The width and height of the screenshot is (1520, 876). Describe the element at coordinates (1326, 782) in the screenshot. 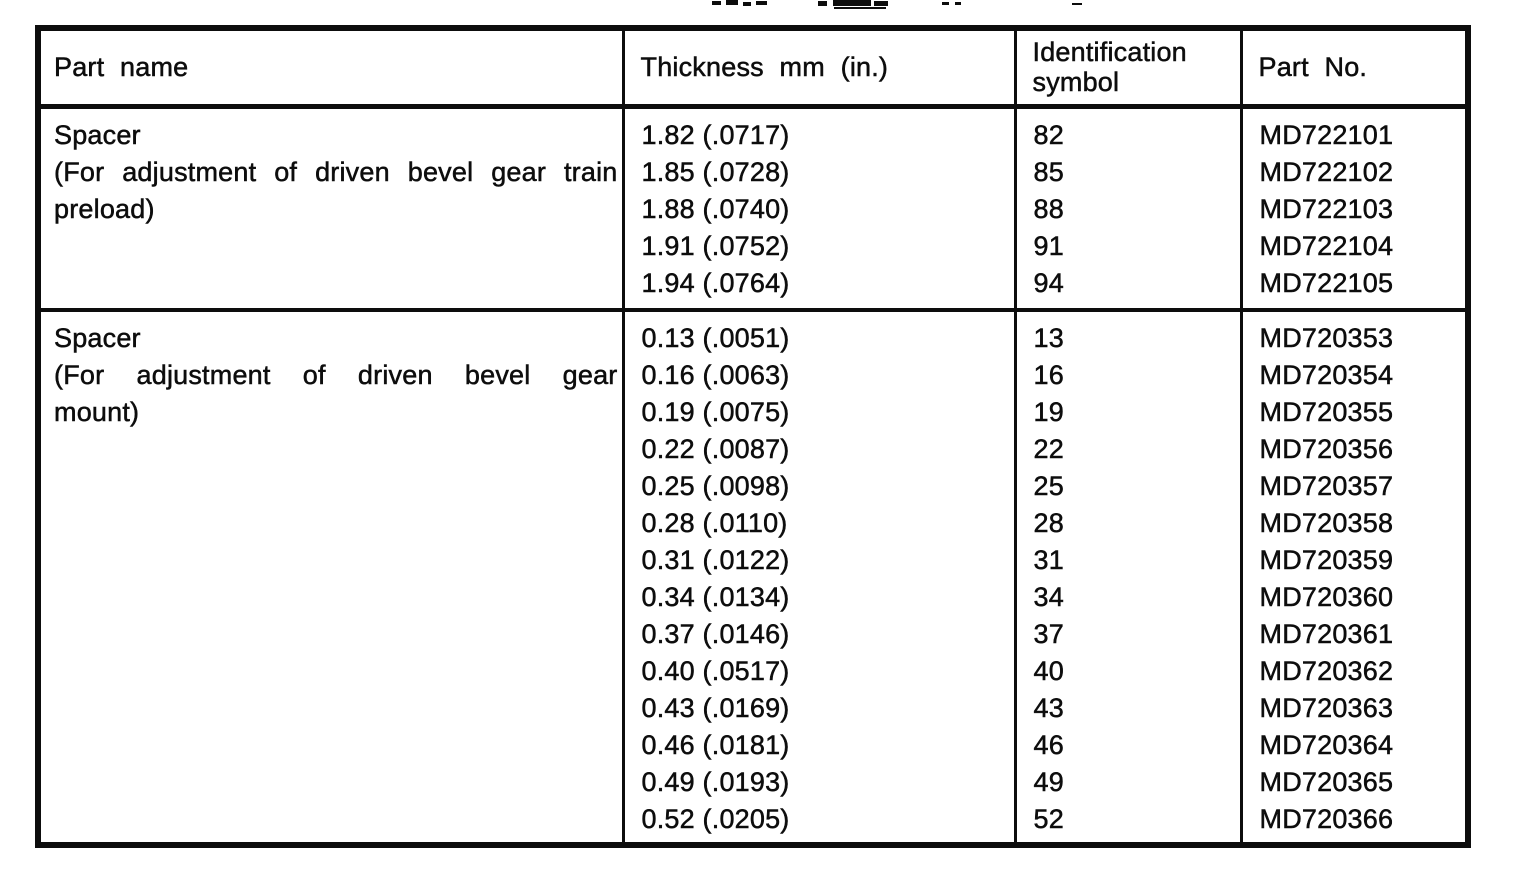

I see `part-no-value: MD720365` at that location.